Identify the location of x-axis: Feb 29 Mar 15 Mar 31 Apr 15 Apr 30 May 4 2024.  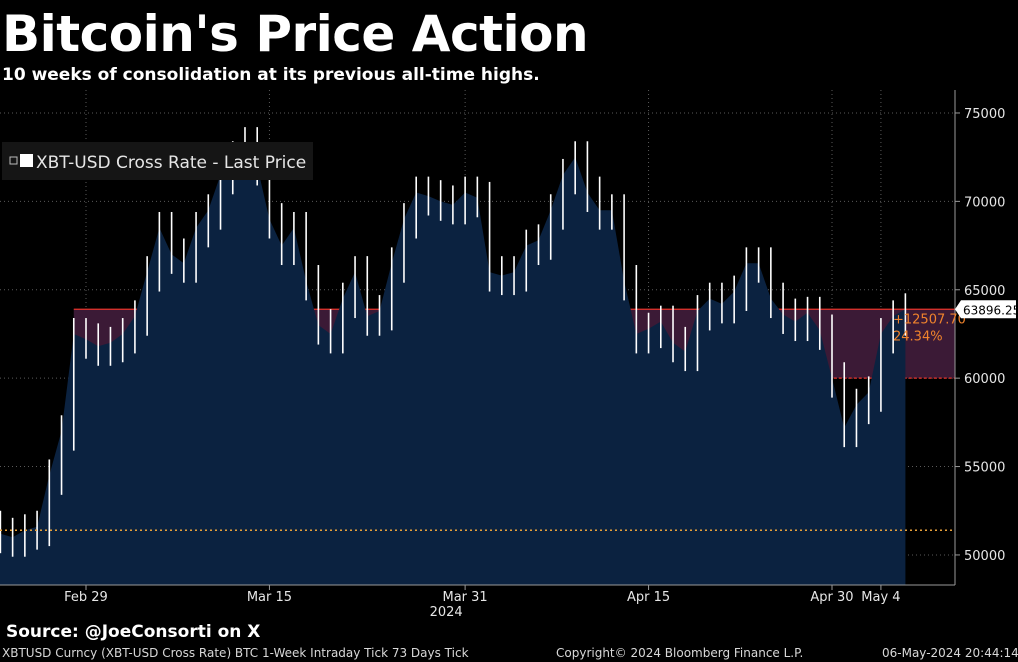
(477, 602).